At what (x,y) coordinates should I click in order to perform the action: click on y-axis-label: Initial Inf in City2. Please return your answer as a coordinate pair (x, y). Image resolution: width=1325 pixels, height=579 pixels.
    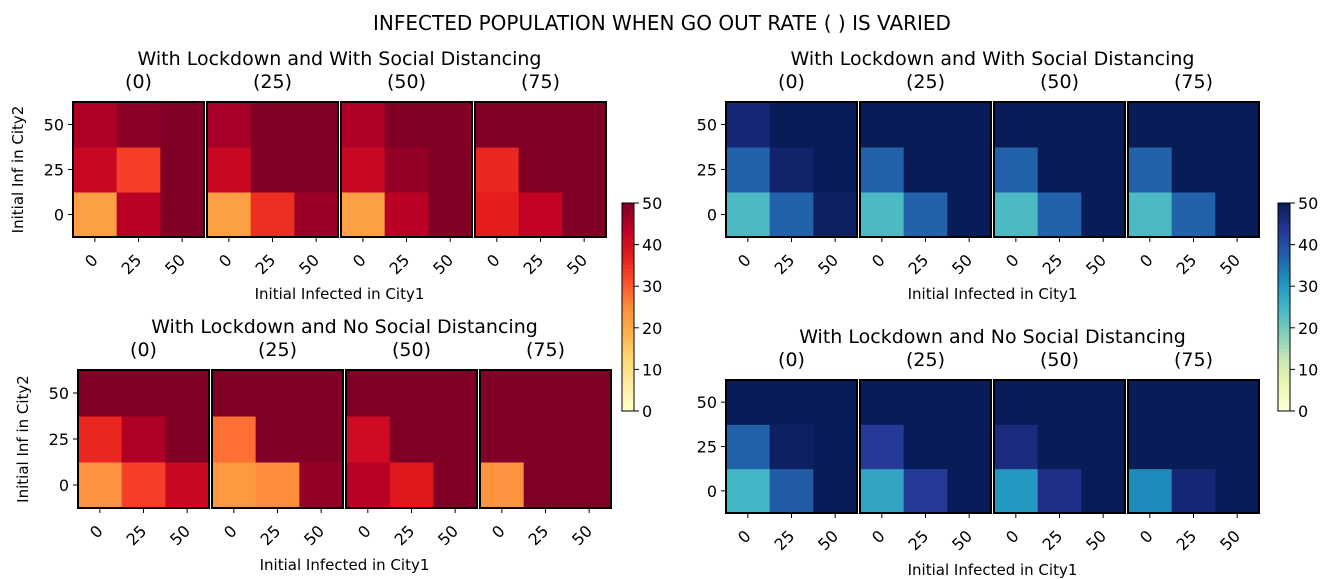
    Looking at the image, I should click on (18, 170).